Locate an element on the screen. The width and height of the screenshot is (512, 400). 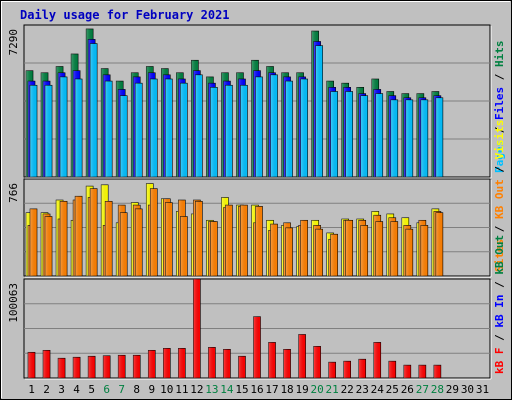
panel-scale-label: 7290 is located at coordinates (13, 42).